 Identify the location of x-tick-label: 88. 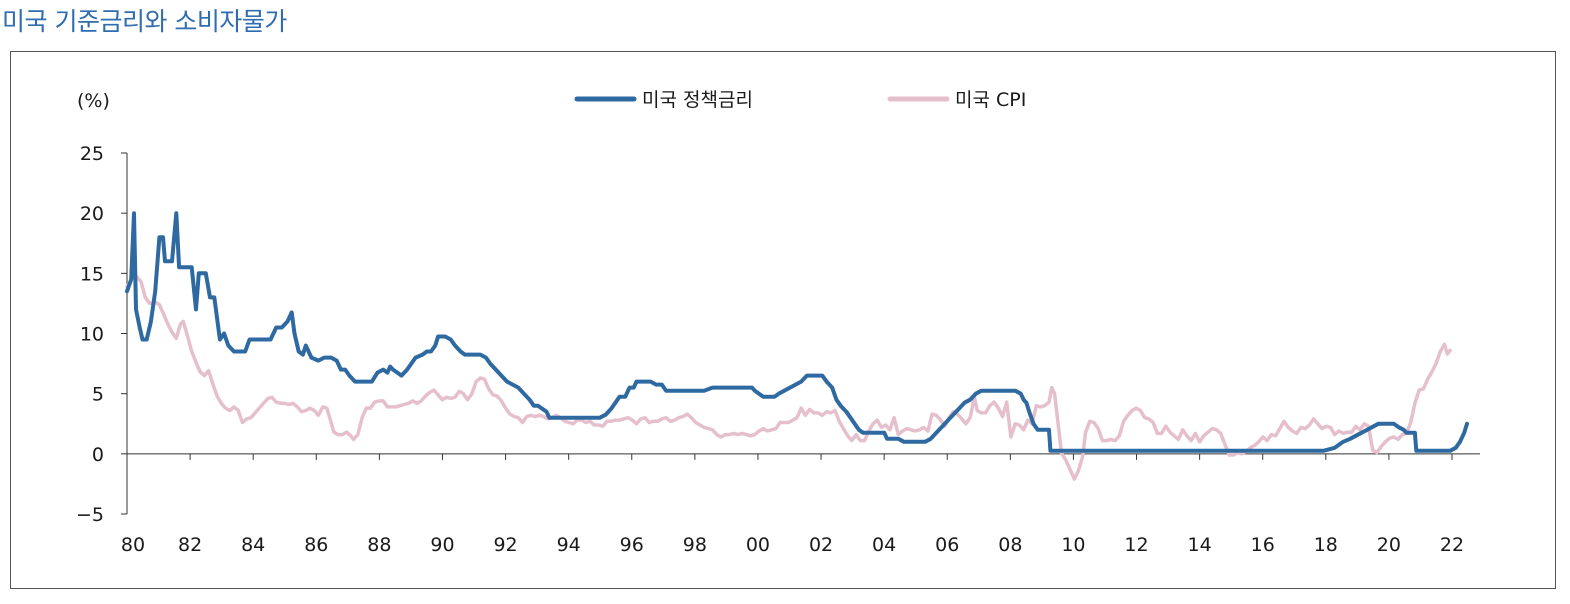
(379, 545).